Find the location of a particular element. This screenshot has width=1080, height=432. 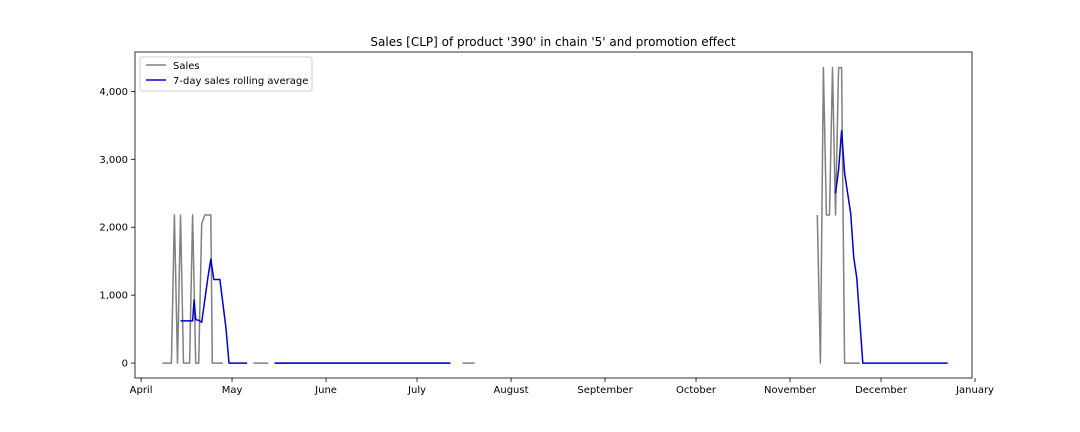

legend-label-rolling: 7-day sales rolling average is located at coordinates (240, 81).